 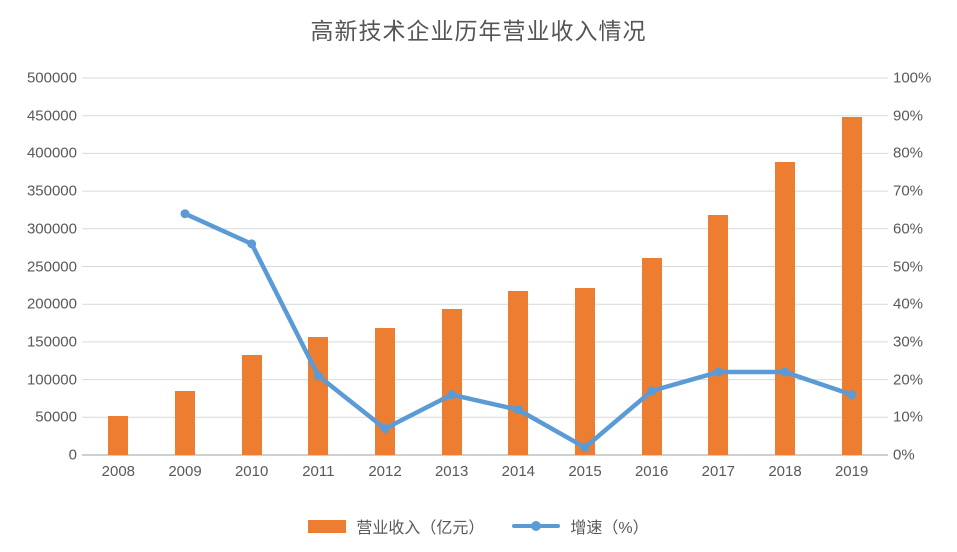 I want to click on left-axis-tick: 100000, so click(x=51, y=380).